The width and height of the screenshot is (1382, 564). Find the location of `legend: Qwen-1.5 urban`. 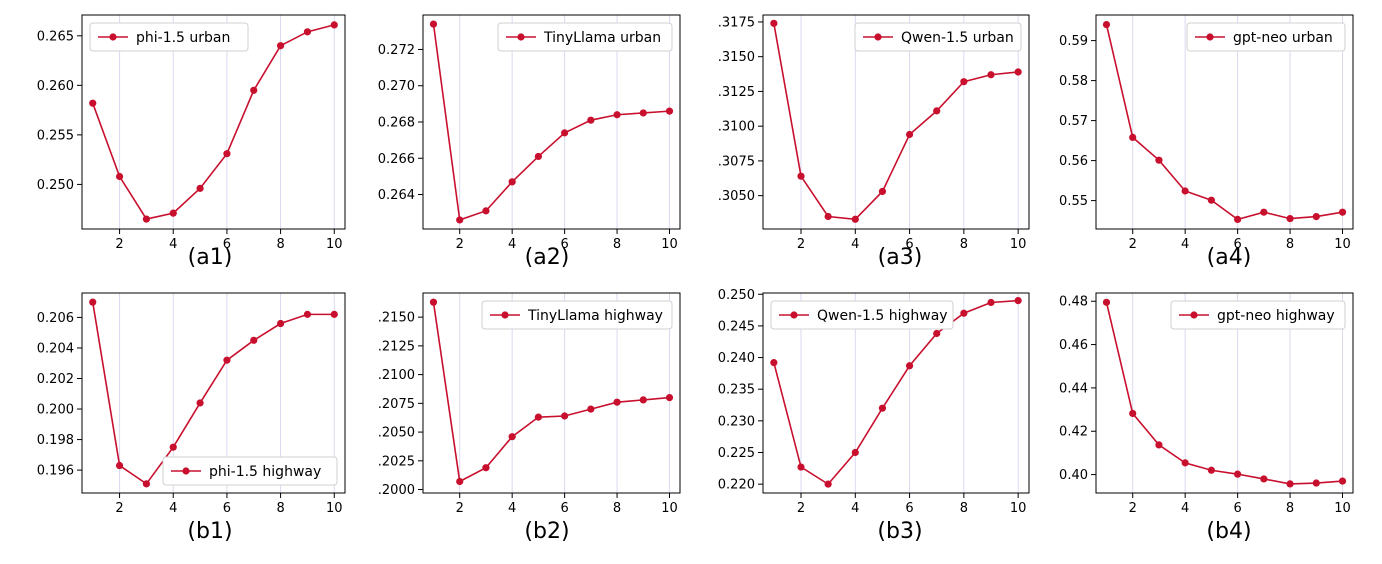

legend: Qwen-1.5 urban is located at coordinates (938, 37).